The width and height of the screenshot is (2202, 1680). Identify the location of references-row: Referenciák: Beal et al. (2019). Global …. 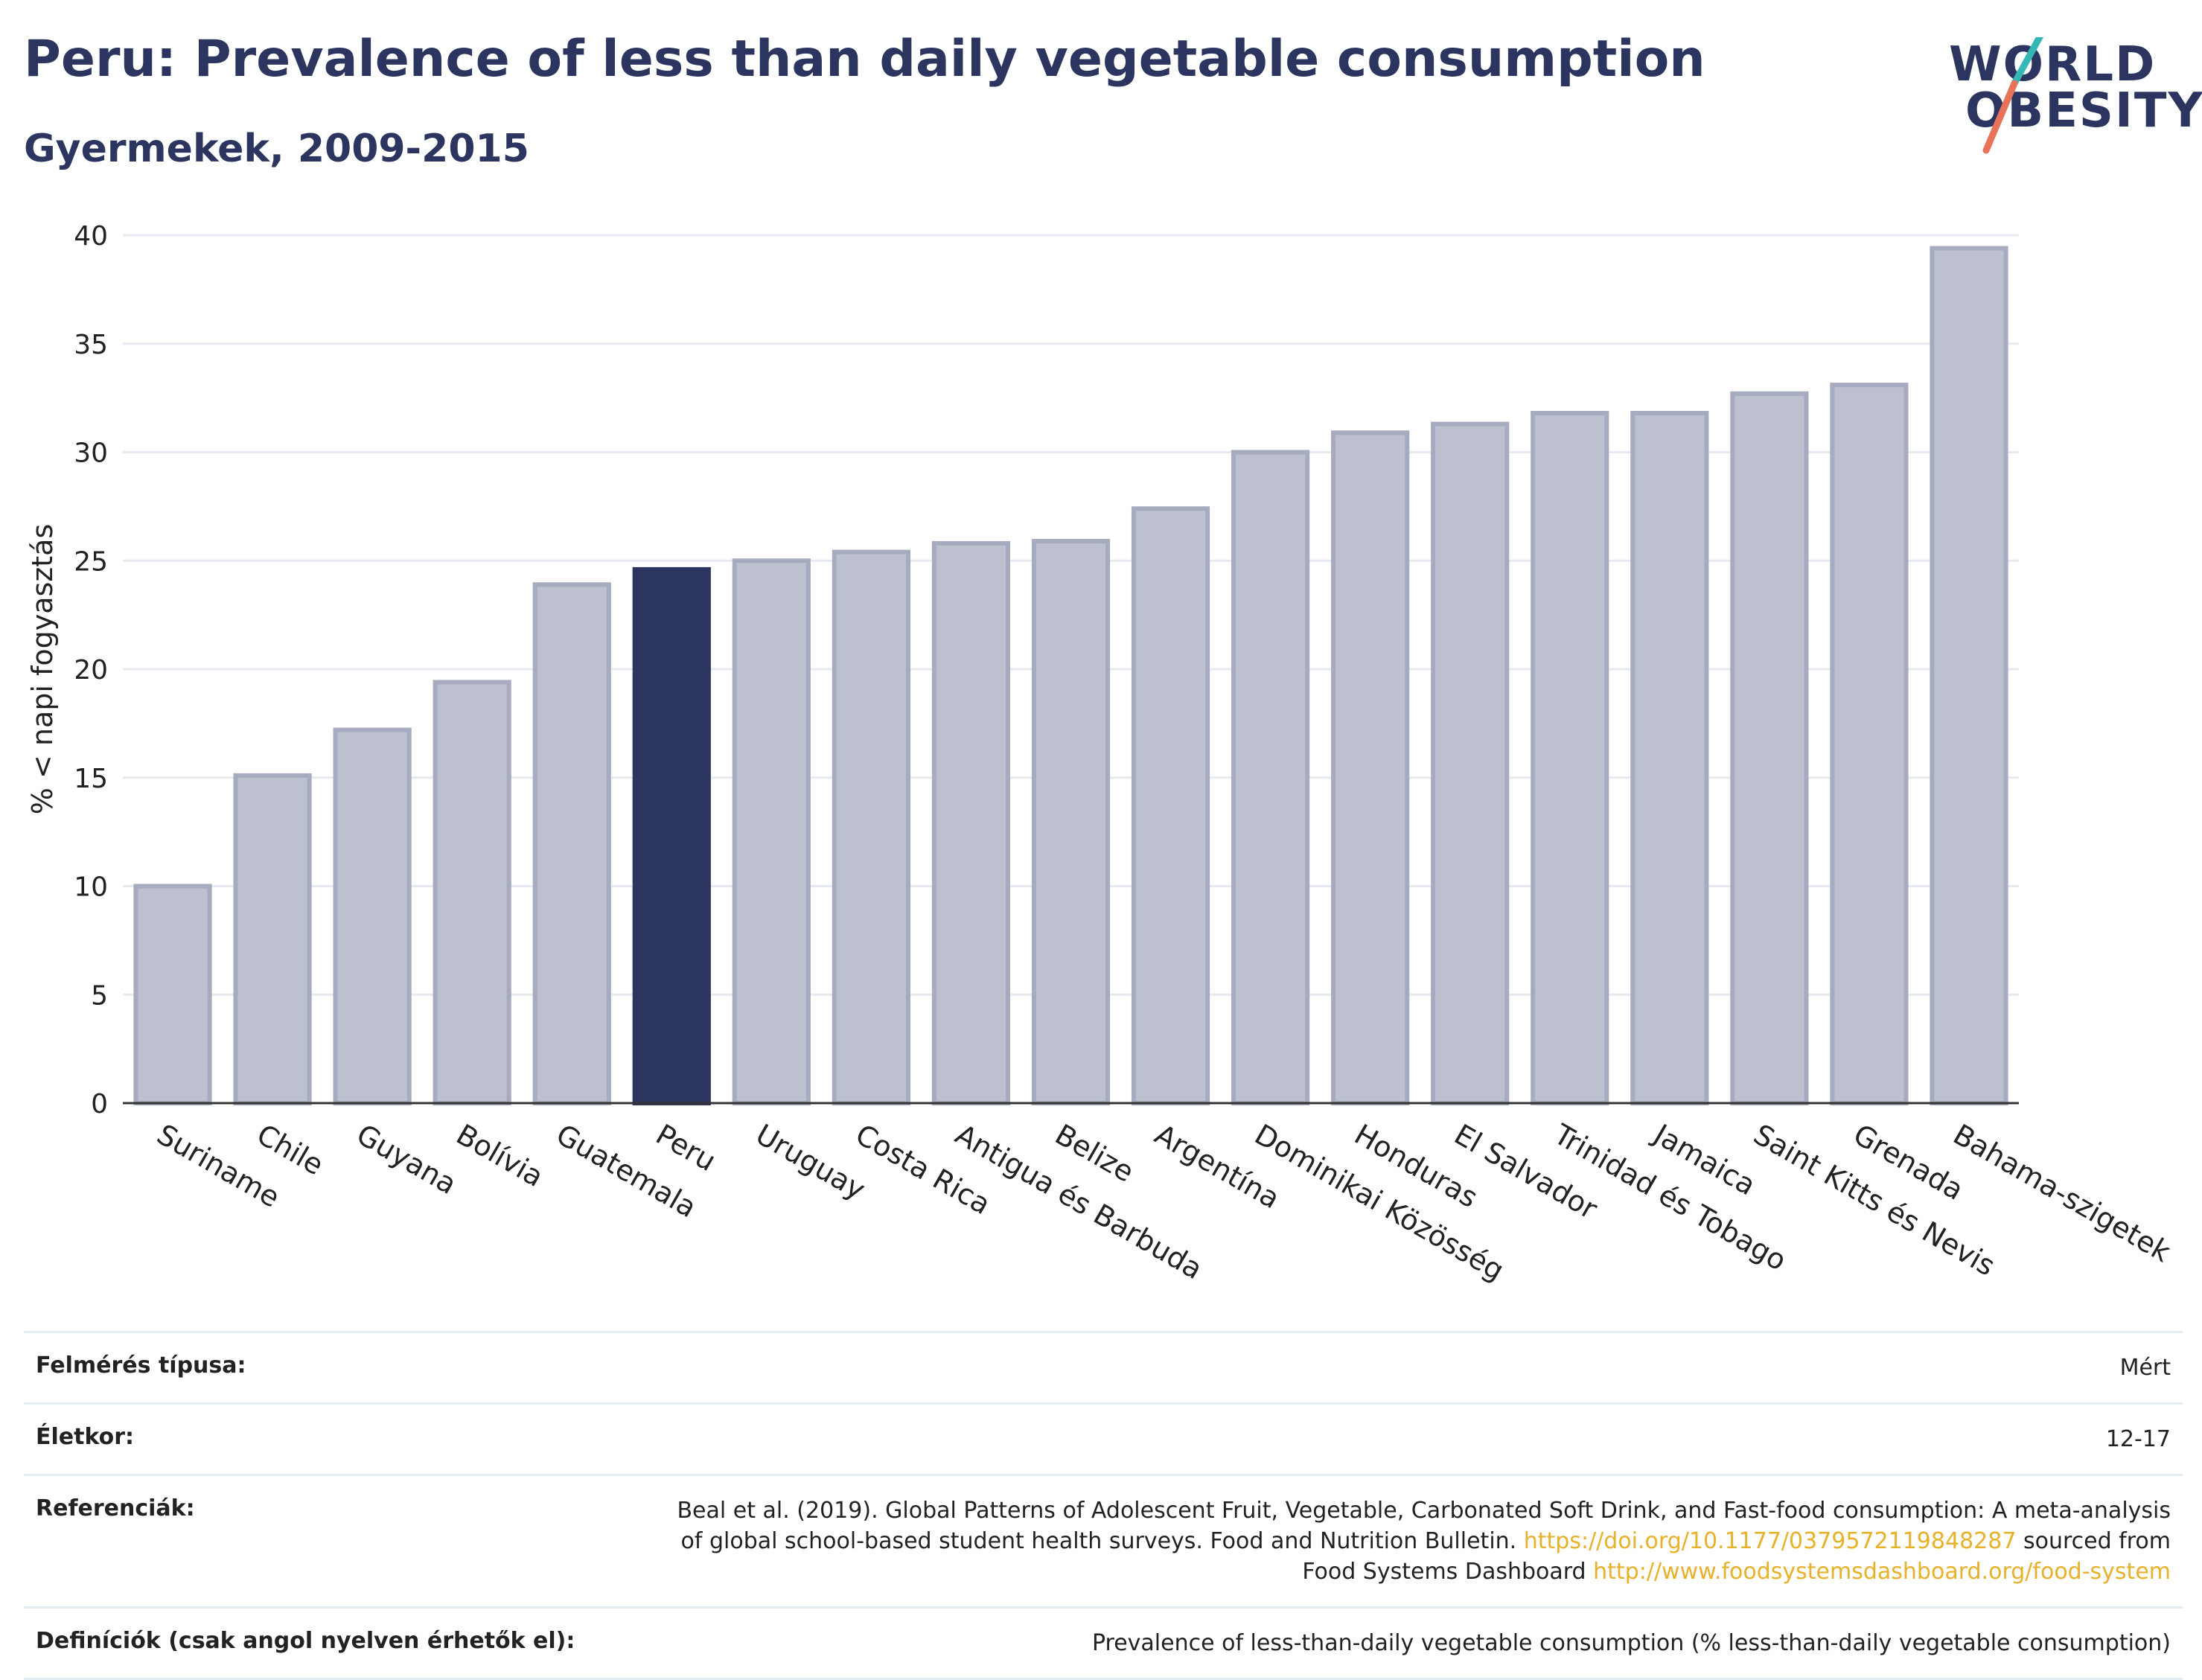
(1103, 1540).